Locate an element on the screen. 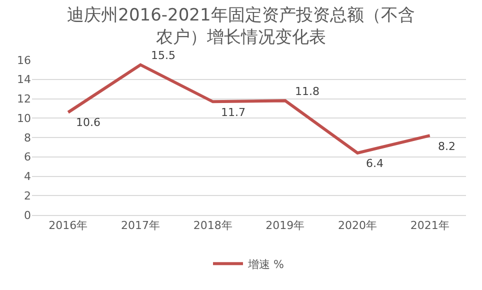 Image resolution: width=482 pixels, height=290 pixels. x-tick-label: 2019年 is located at coordinates (285, 225).